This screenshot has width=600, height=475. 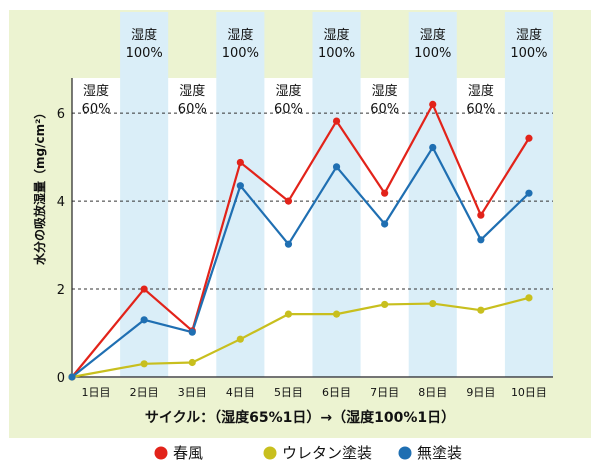 I want to click on y-axis-label: 水分の吸放湿量（mg/cm²）, so click(x=39, y=186).